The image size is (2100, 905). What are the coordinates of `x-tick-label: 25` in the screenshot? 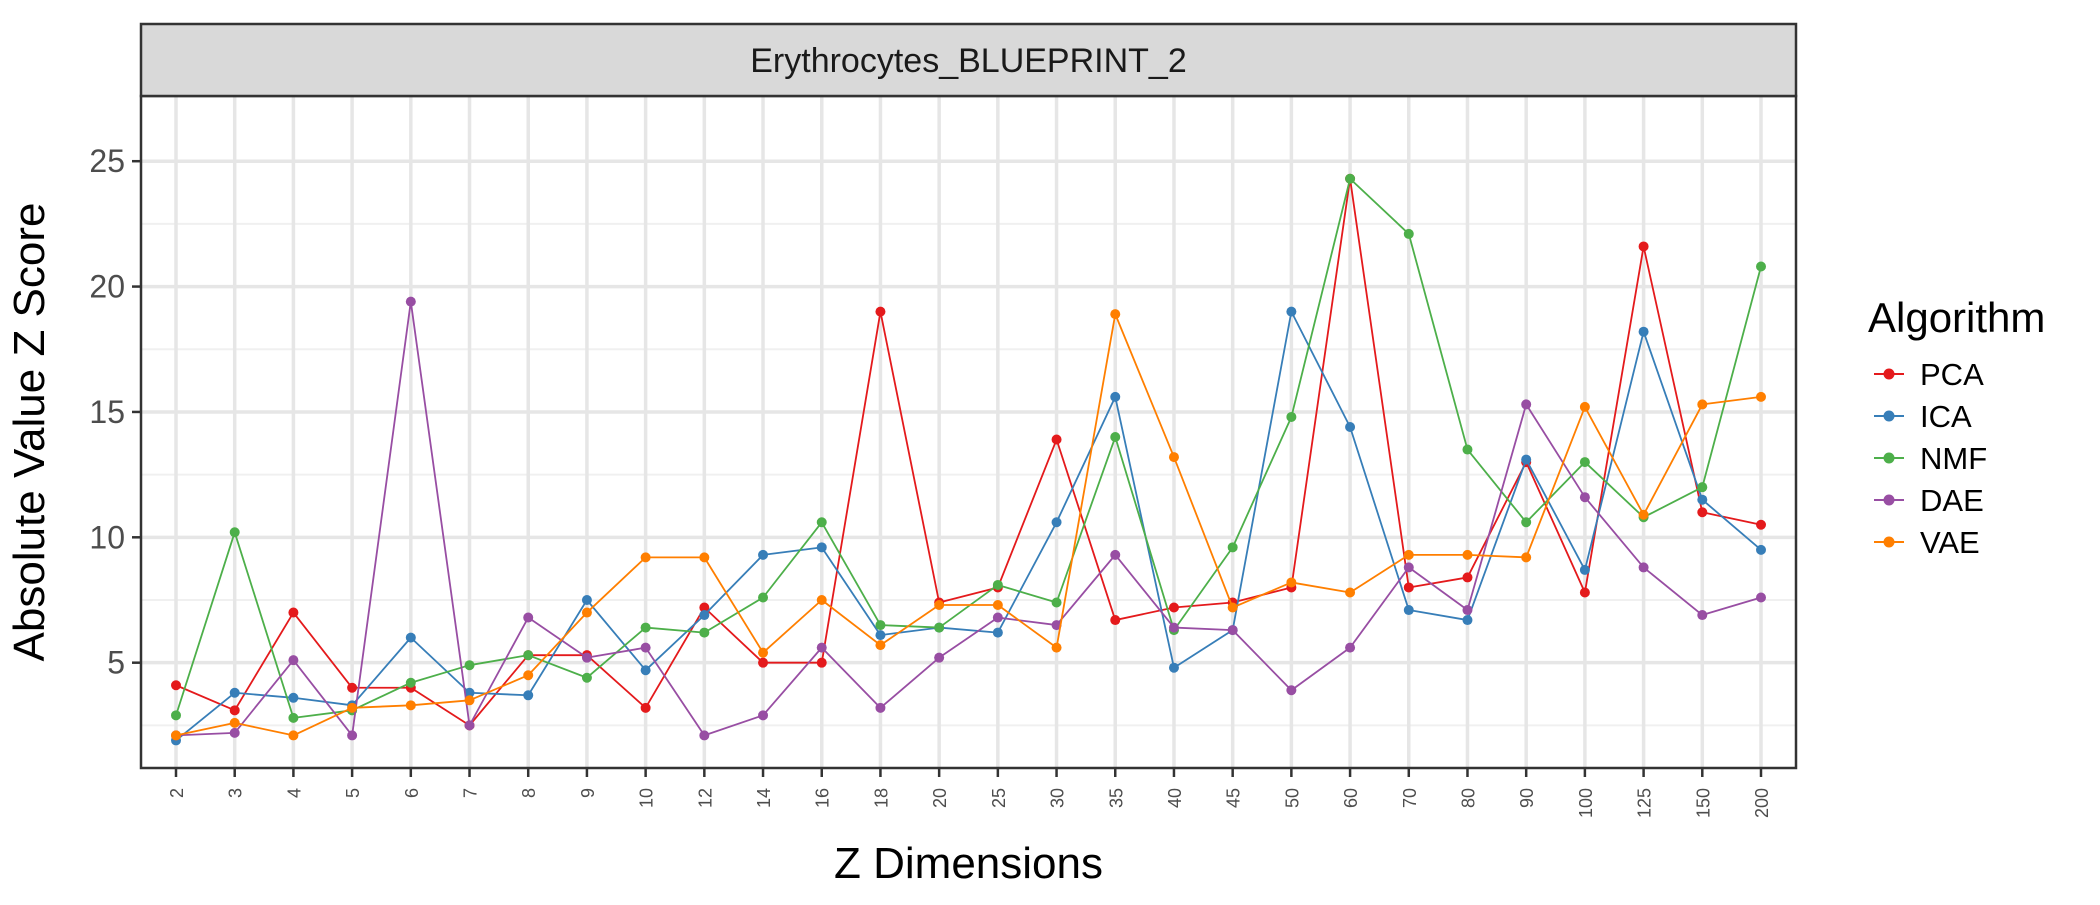 It's located at (999, 798).